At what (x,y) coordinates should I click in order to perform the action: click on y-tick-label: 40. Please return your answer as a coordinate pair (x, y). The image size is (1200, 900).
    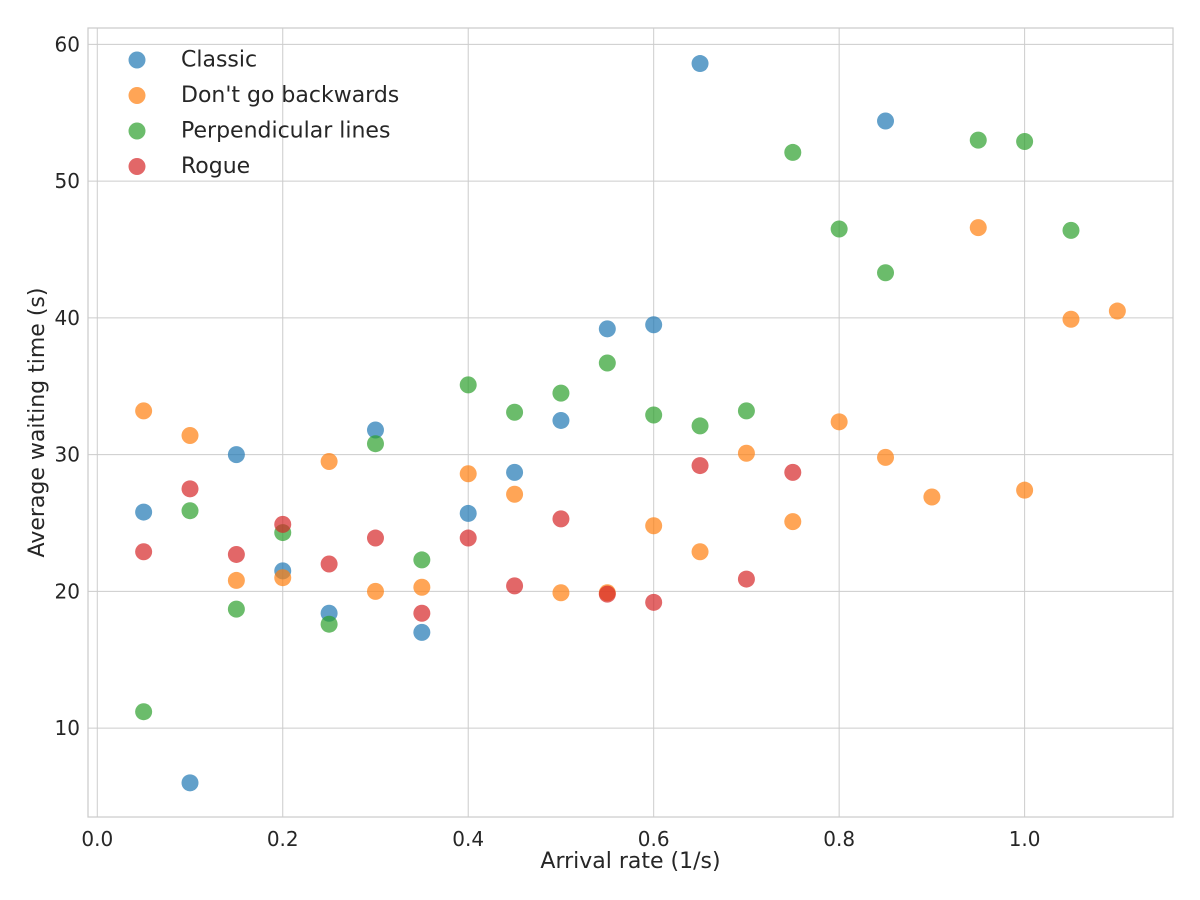
    Looking at the image, I should click on (67, 318).